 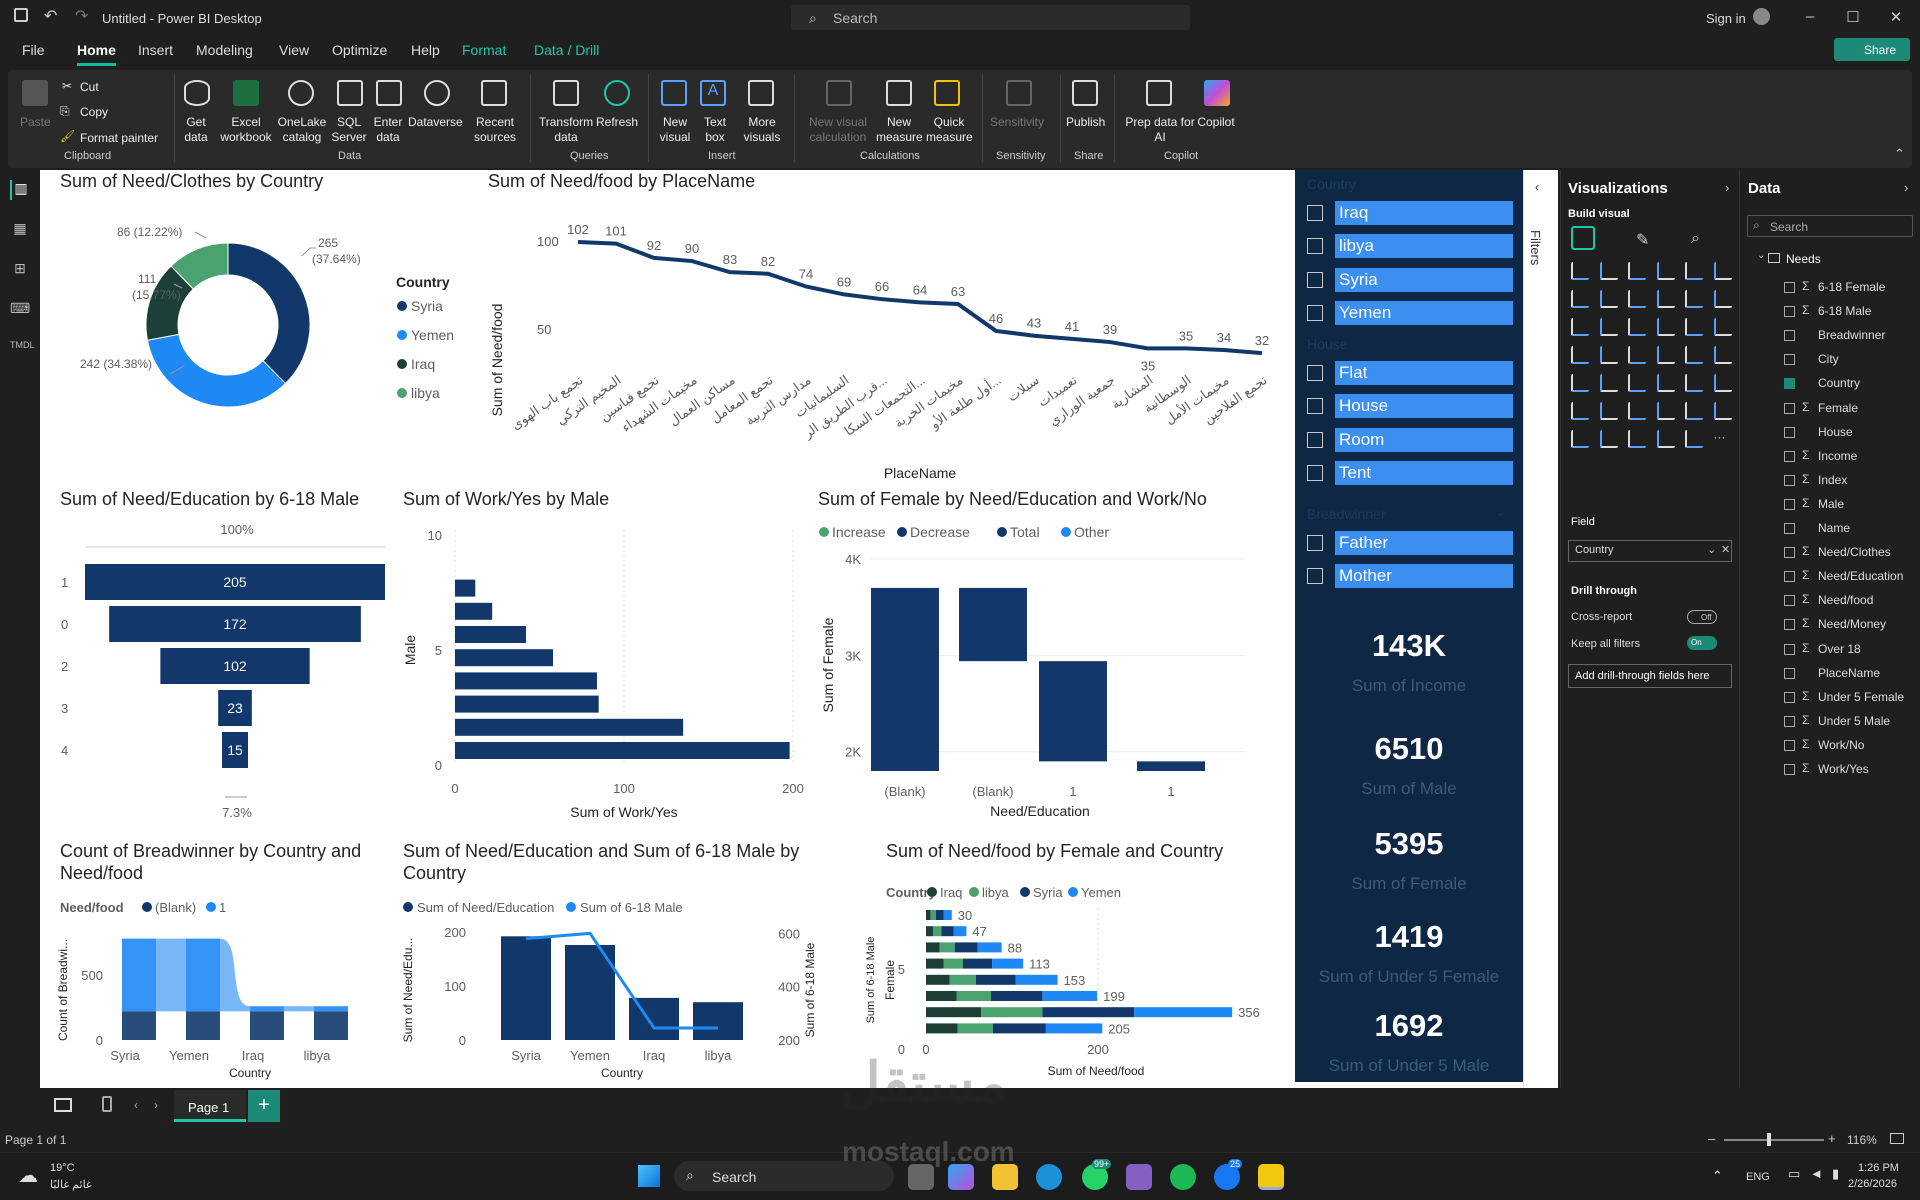 I want to click on field-over-18: Over 18, so click(x=1839, y=648).